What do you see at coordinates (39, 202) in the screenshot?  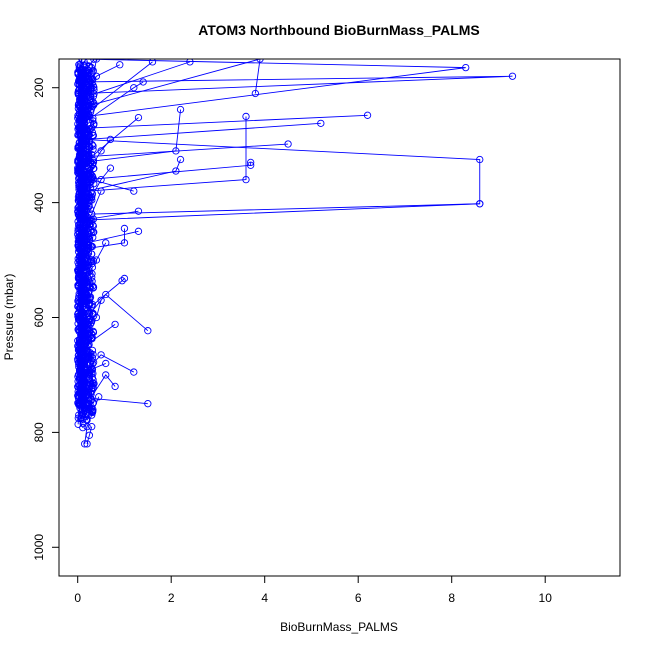 I see `y-tick-label: 400` at bounding box center [39, 202].